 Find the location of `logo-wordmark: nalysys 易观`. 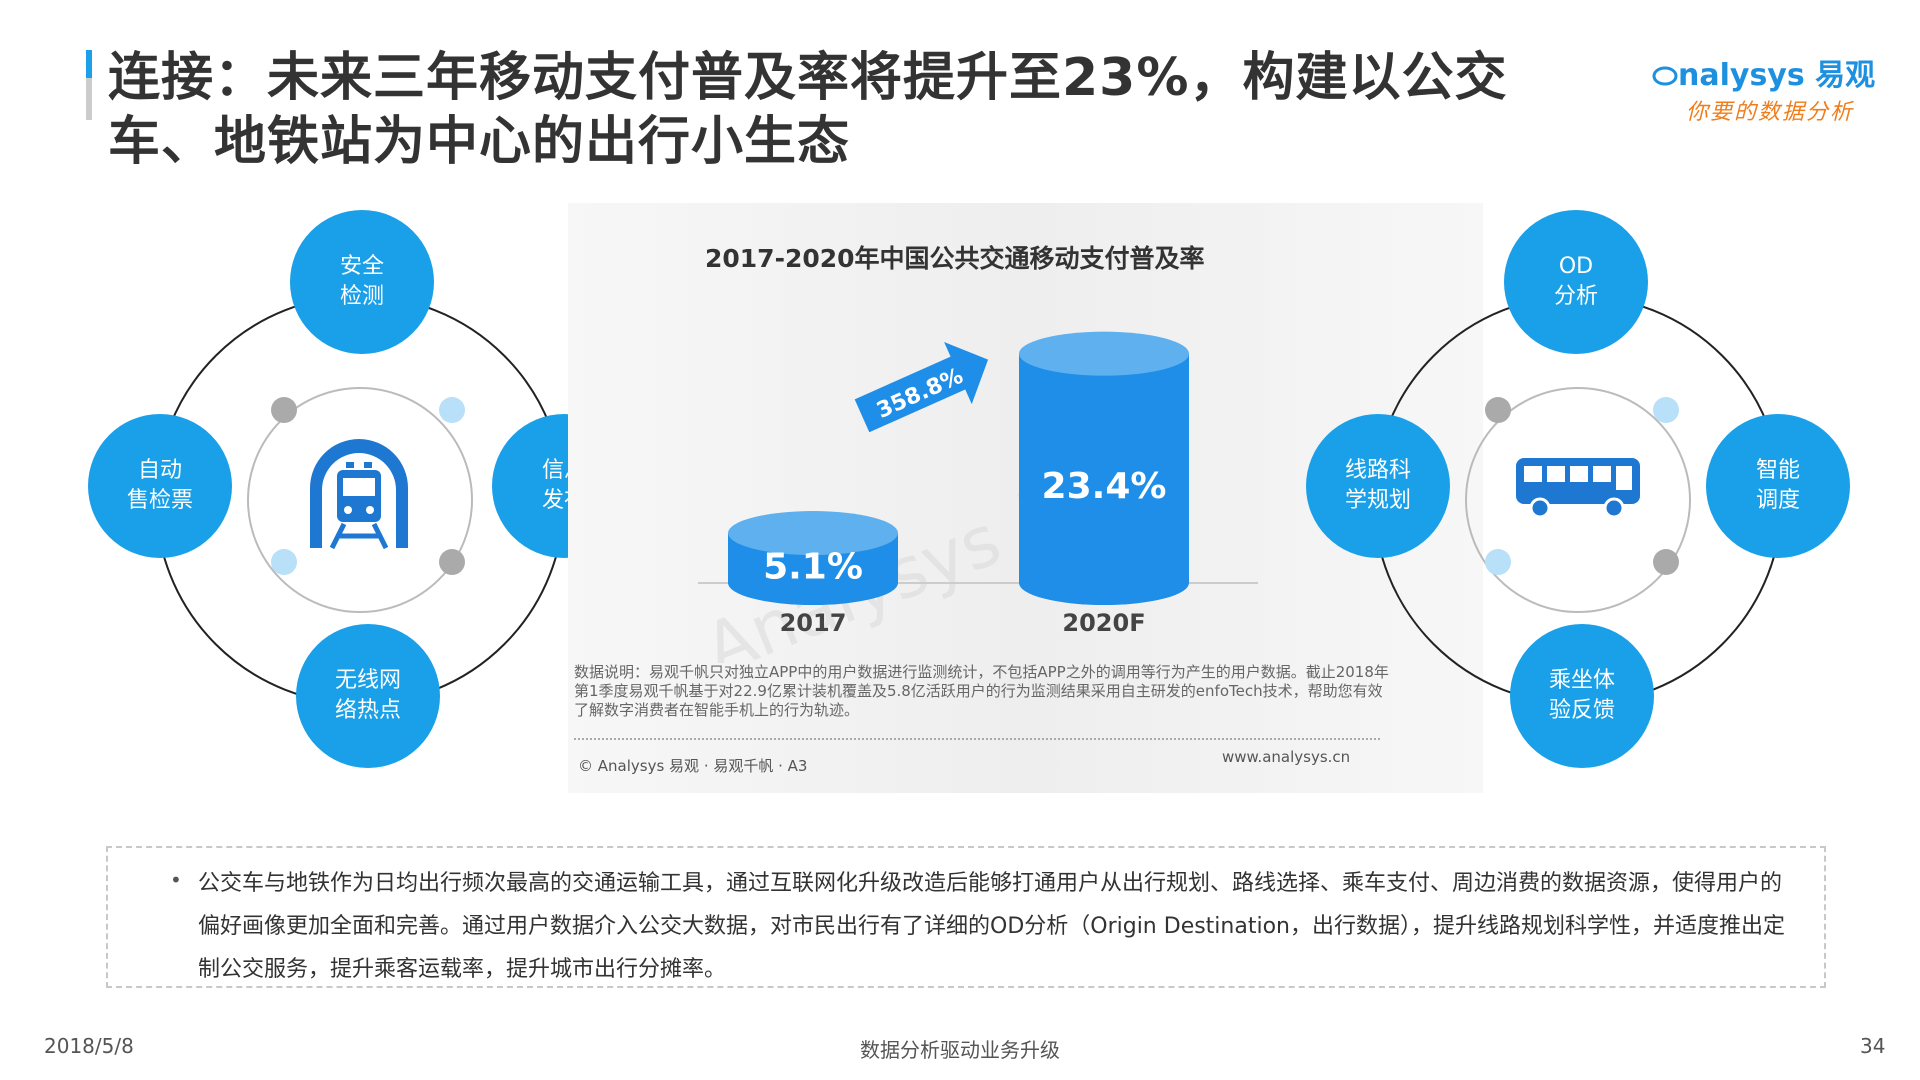

logo-wordmark: nalysys 易观 is located at coordinates (1763, 72).